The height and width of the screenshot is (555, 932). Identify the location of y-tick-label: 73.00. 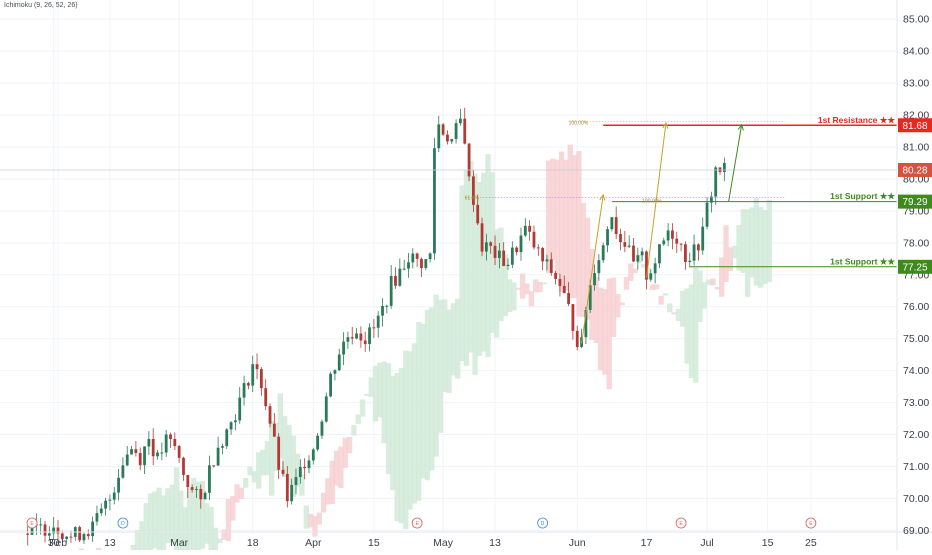
(916, 403).